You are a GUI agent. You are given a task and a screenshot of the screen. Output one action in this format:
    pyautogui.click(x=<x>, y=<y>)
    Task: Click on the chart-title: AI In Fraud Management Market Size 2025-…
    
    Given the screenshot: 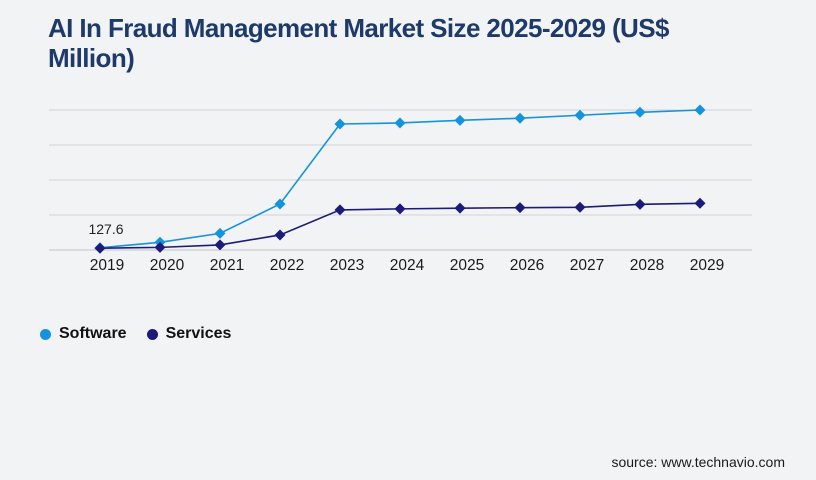 What is the action you would take?
    pyautogui.click(x=358, y=43)
    